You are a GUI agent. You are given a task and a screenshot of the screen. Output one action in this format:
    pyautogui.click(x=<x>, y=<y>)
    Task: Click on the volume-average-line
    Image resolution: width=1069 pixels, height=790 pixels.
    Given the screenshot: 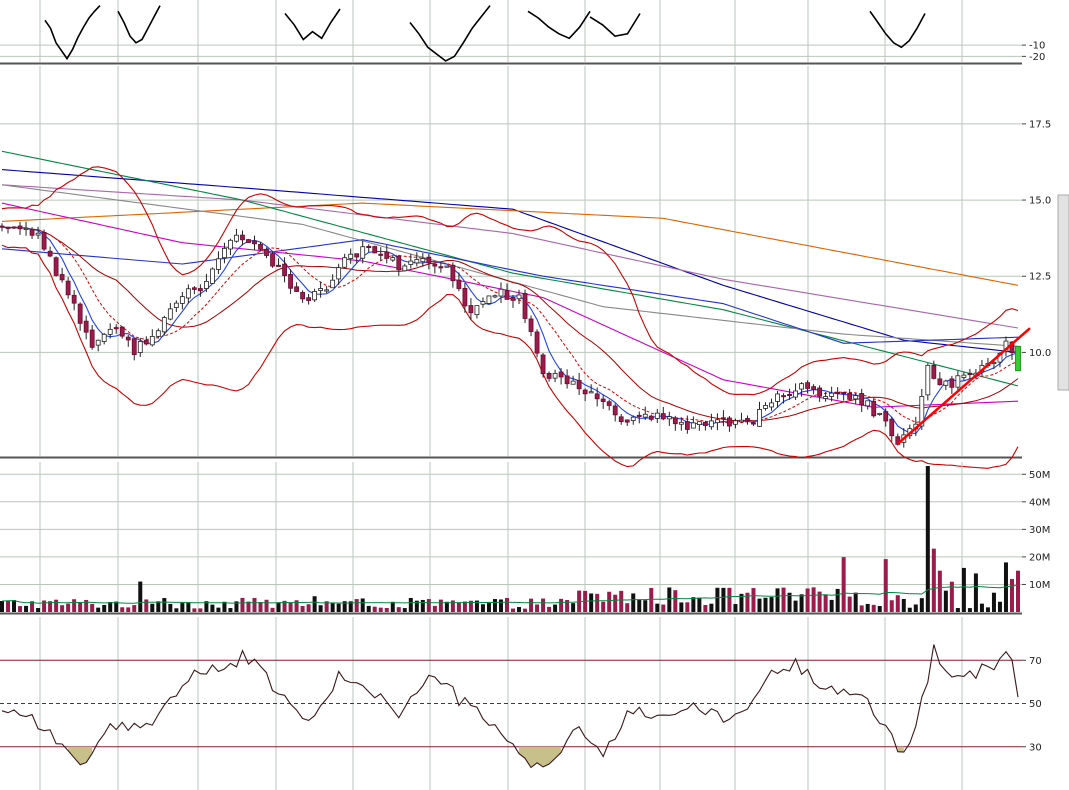 What is the action you would take?
    pyautogui.click(x=510, y=594)
    